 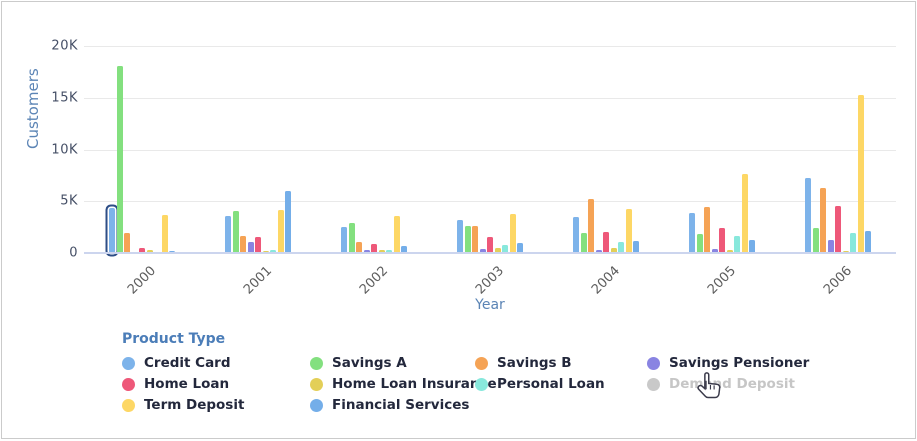 I want to click on bar-term-deposit-2005, so click(x=744, y=213).